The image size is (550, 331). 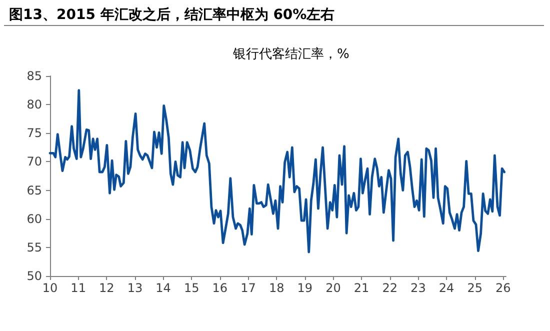 What do you see at coordinates (34, 247) in the screenshot?
I see `y-tick-label: 55` at bounding box center [34, 247].